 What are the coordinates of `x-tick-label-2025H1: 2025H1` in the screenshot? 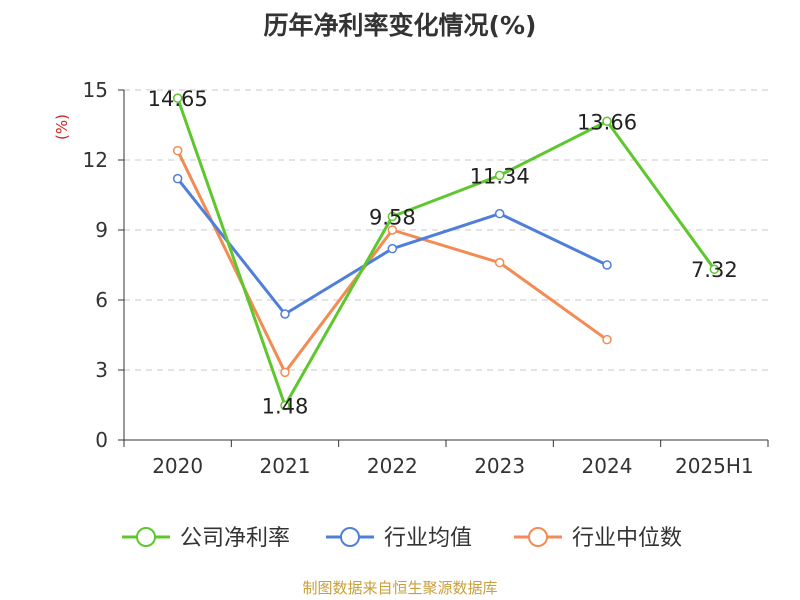 It's located at (714, 466).